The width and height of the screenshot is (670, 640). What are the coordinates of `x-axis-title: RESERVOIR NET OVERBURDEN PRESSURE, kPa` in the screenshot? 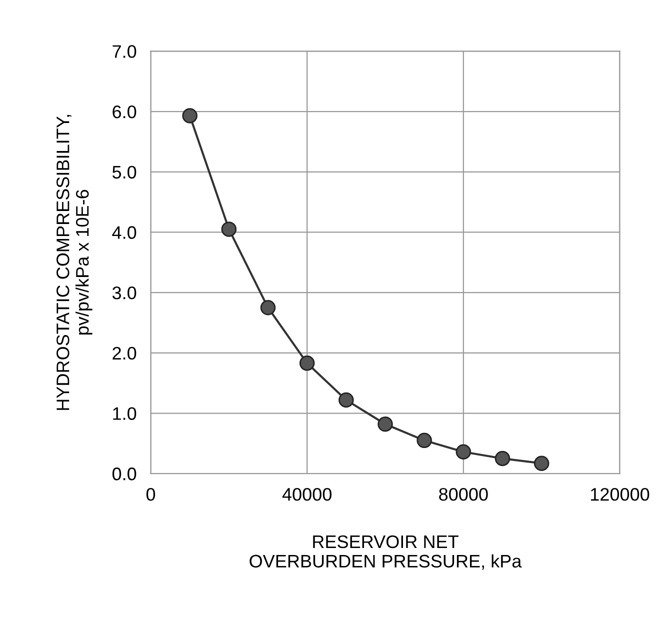 It's located at (386, 552).